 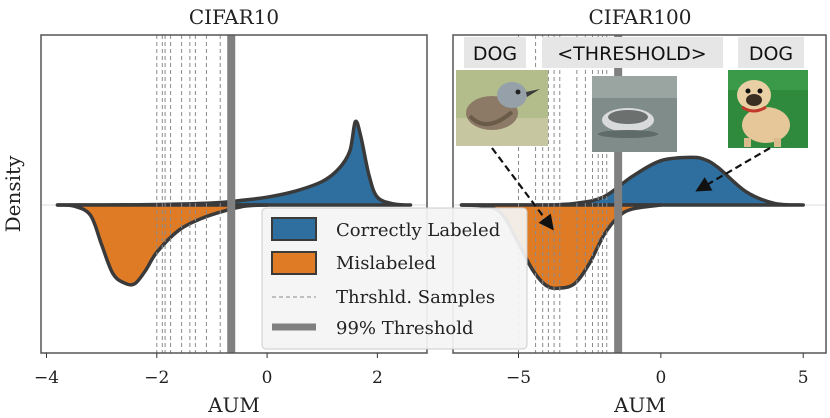 I want to click on x-tick-label: 2, so click(x=377, y=378).